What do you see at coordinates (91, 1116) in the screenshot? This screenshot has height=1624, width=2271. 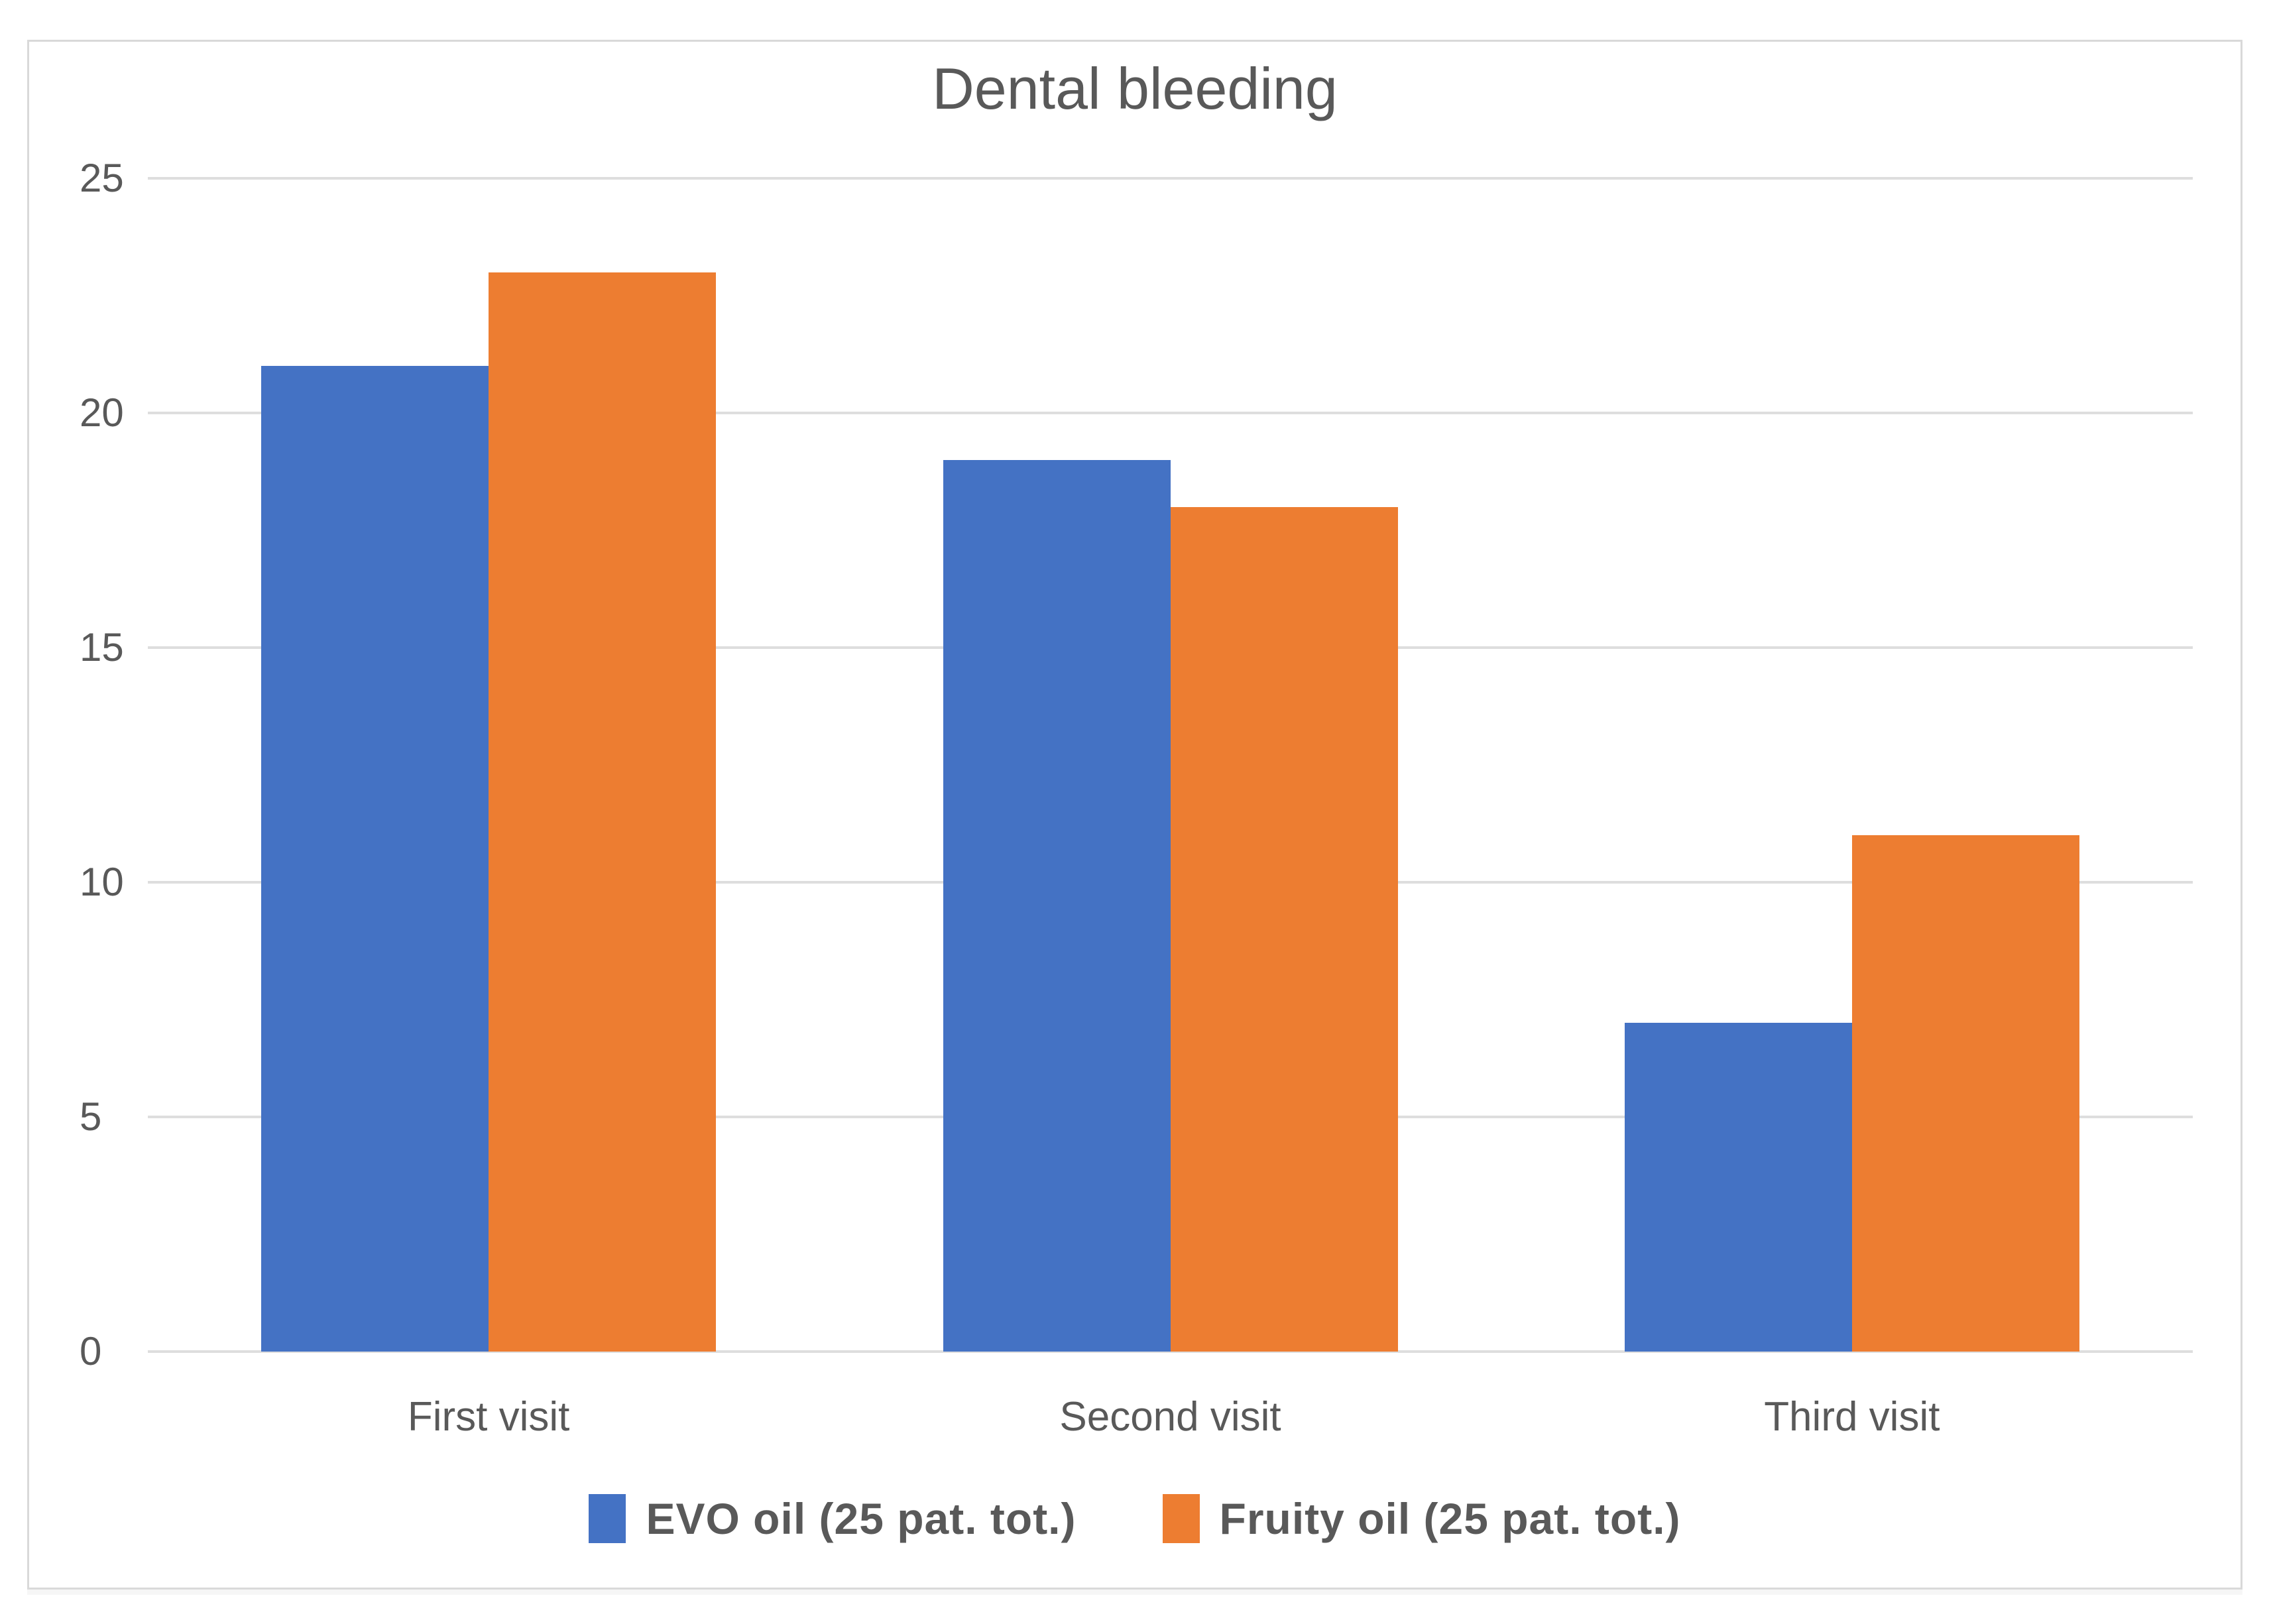 I see `y-axis-tick-label-5: 5` at bounding box center [91, 1116].